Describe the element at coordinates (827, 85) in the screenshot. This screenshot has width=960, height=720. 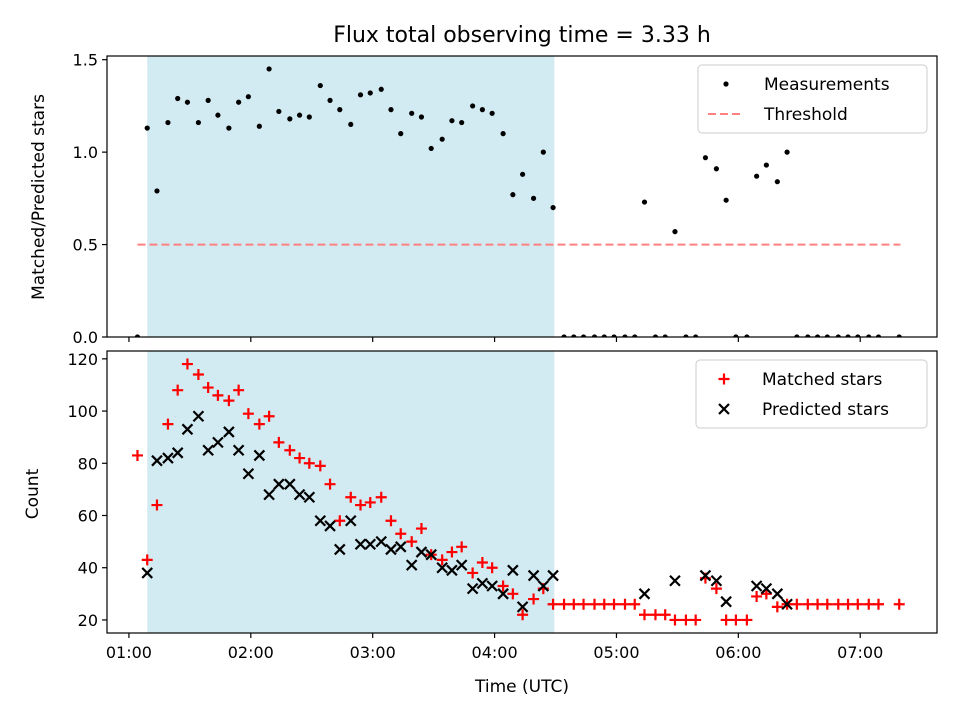
I see `top-legend-label: Measurements` at that location.